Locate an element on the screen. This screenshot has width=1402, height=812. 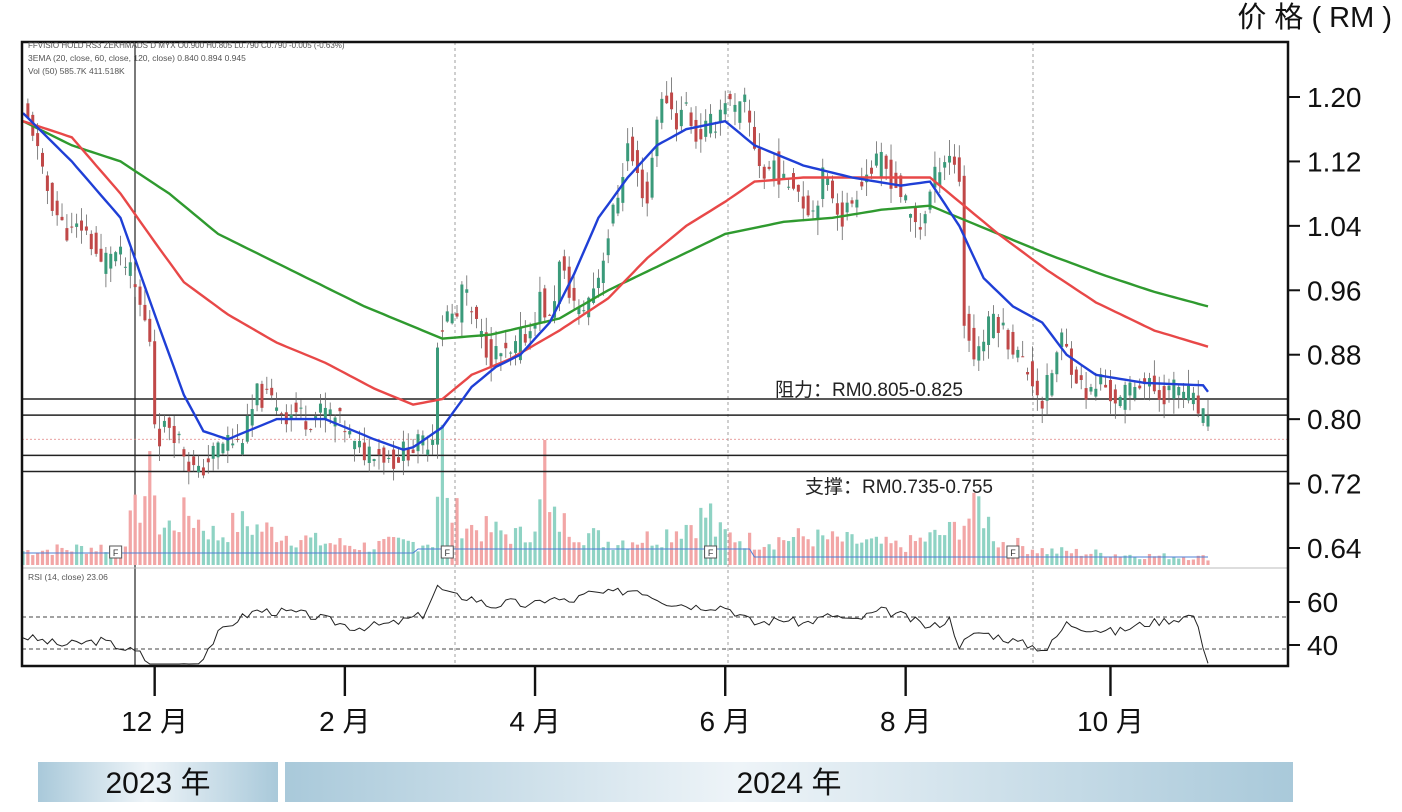
rsi-line is located at coordinates (615, 624).